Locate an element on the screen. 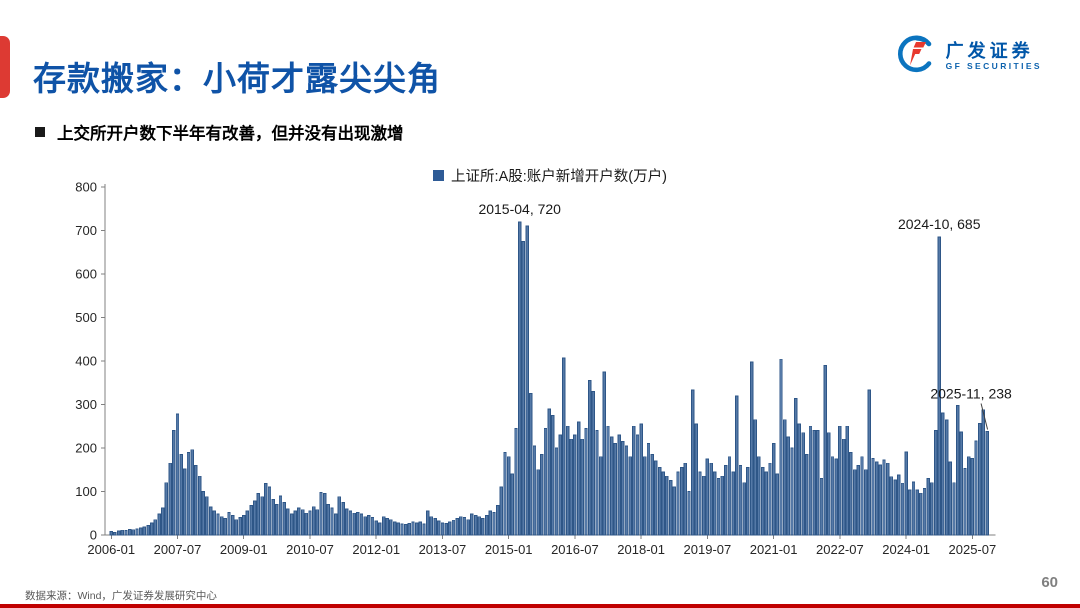 The height and width of the screenshot is (608, 1080). svg-text: 2024-10, 685 is located at coordinates (939, 224).